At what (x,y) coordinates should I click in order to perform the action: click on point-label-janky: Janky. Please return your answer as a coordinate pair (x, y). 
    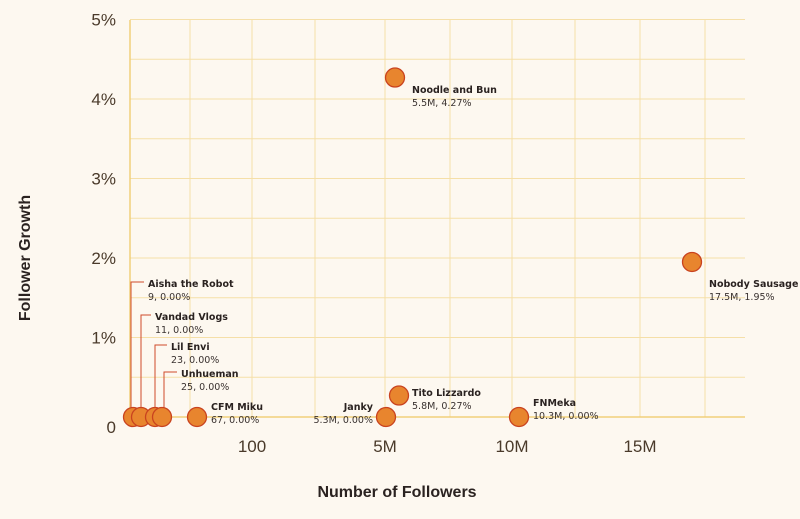
    Looking at the image, I should click on (358, 407).